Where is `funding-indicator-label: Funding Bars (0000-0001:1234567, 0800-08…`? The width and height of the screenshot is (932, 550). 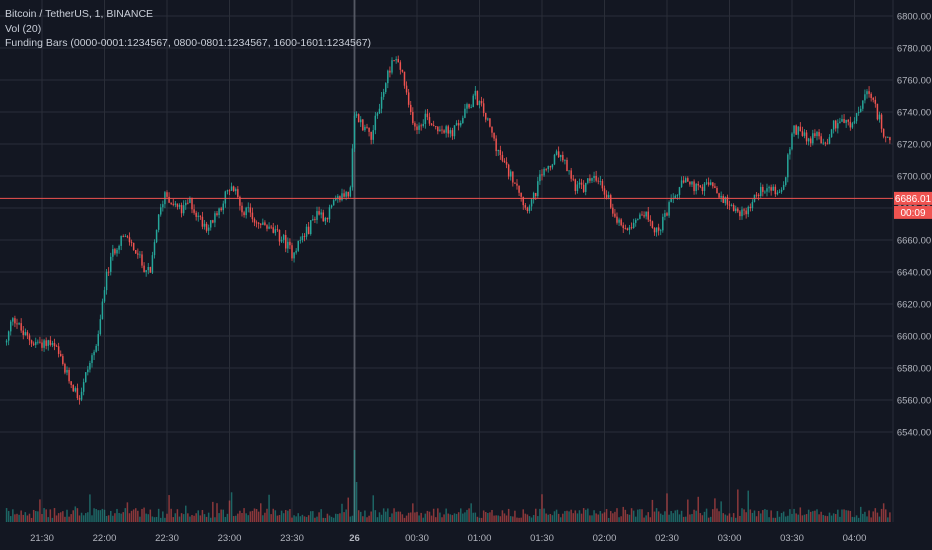 funding-indicator-label: Funding Bars (0000-0001:1234567, 0800-08… is located at coordinates (188, 43).